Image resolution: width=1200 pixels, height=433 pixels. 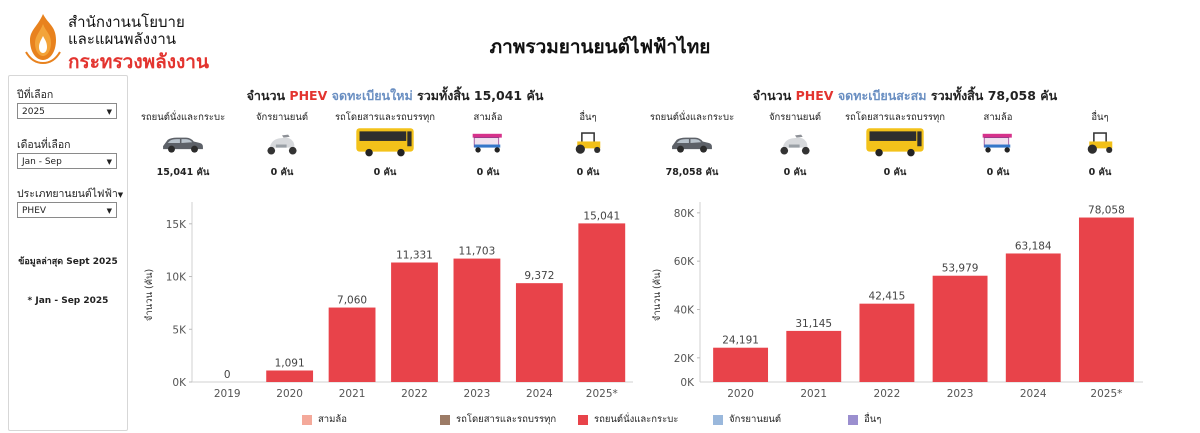 What do you see at coordinates (998, 117) in the screenshot?
I see `category-label: สามล้อ` at bounding box center [998, 117].